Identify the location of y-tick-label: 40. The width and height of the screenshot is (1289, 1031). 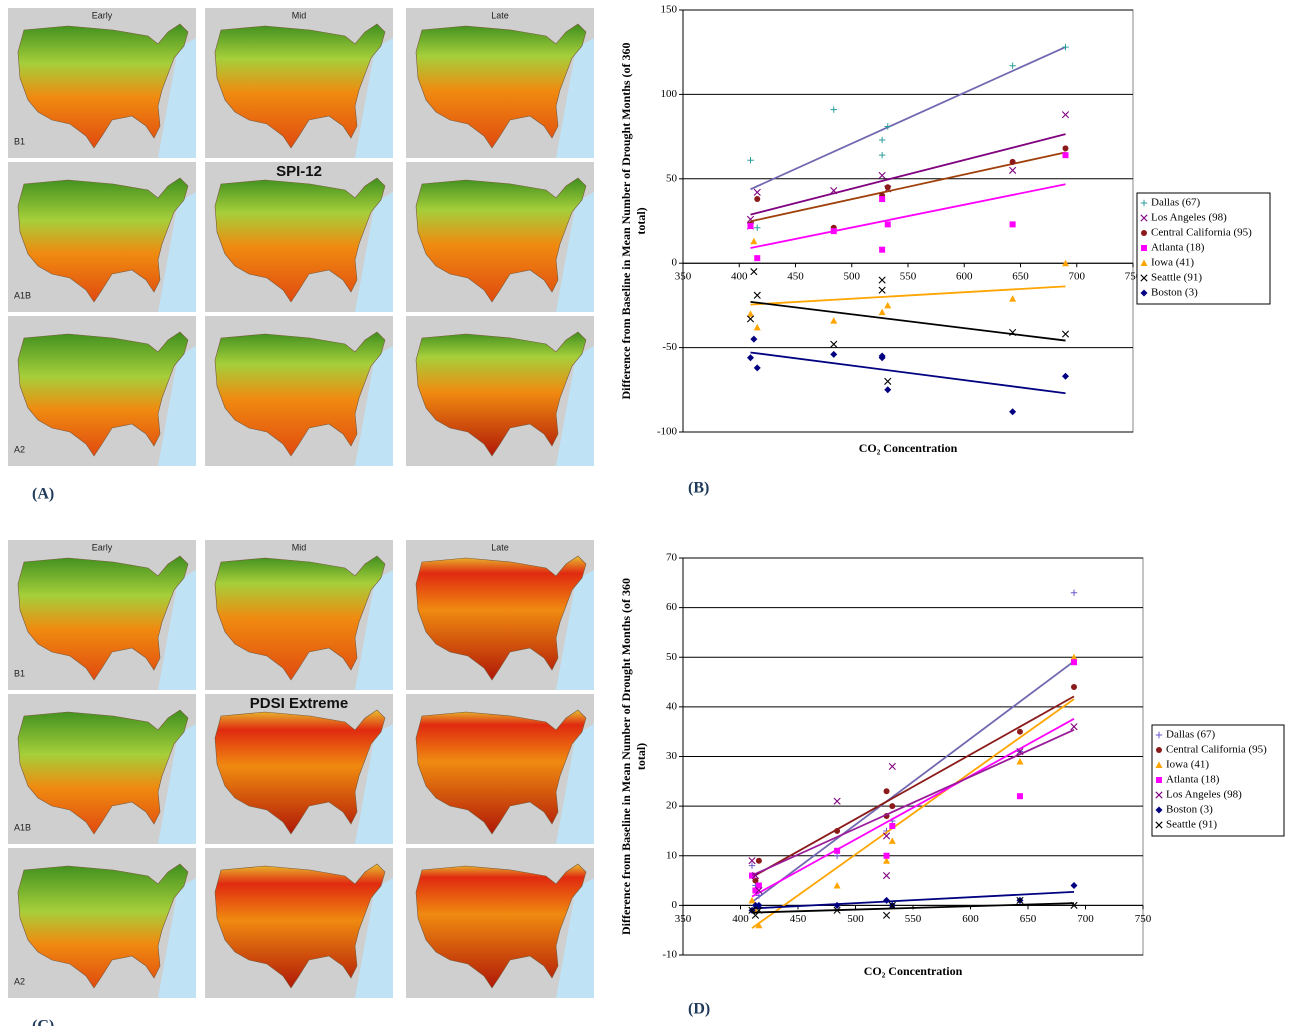
(672, 706).